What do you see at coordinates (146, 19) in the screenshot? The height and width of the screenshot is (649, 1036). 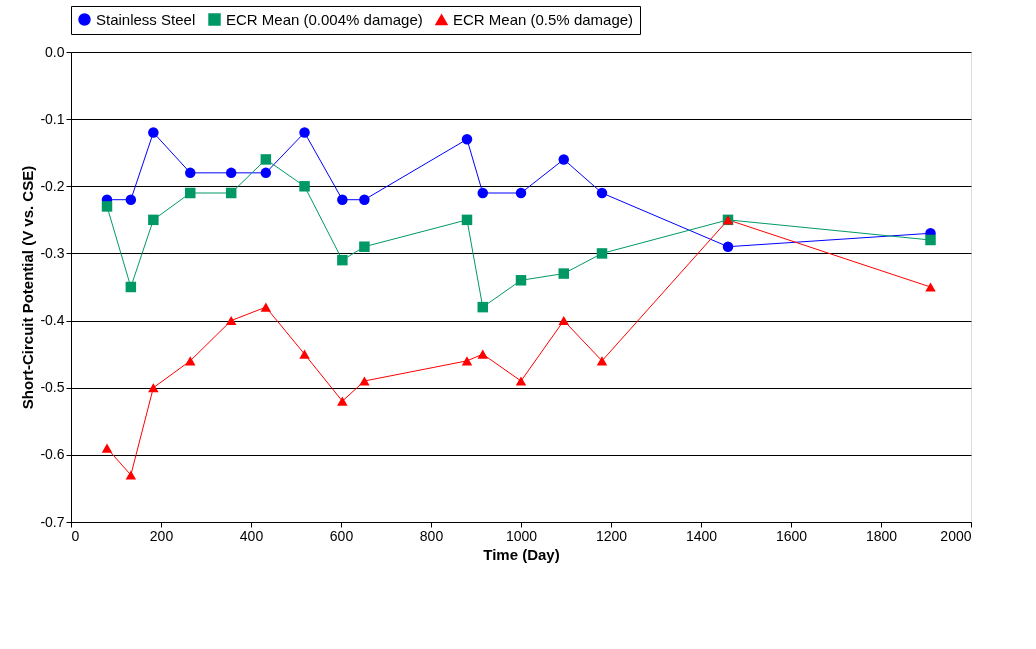 I see `legend-label: Stainless Steel` at bounding box center [146, 19].